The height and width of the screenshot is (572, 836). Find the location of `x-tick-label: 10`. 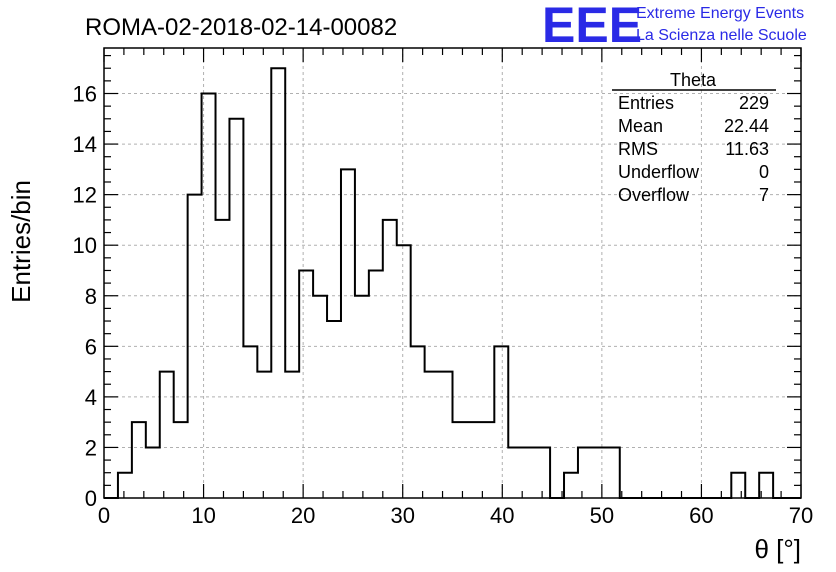

x-tick-label: 10 is located at coordinates (203, 515).